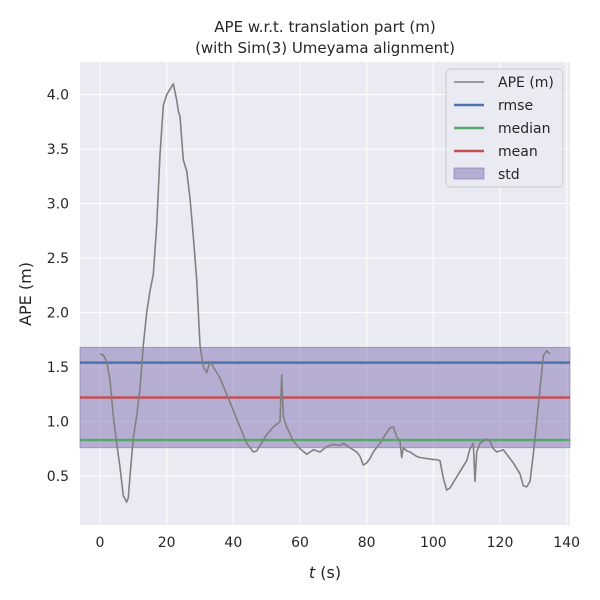 The width and height of the screenshot is (600, 600). Describe the element at coordinates (58, 423) in the screenshot. I see `y-tick-label: 1.0` at that location.